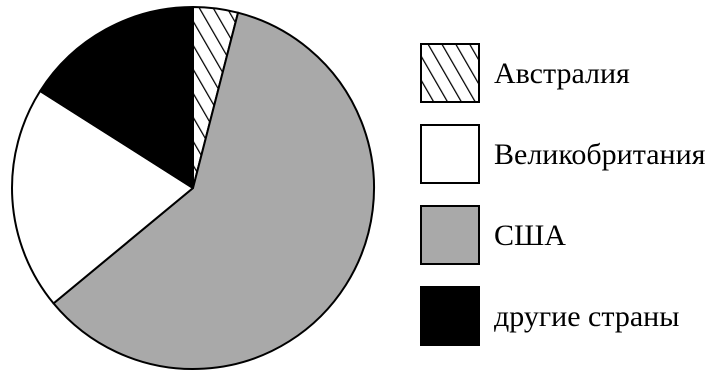  What do you see at coordinates (600, 154) in the screenshot?
I see `legend-label-2: Великобритания` at bounding box center [600, 154].